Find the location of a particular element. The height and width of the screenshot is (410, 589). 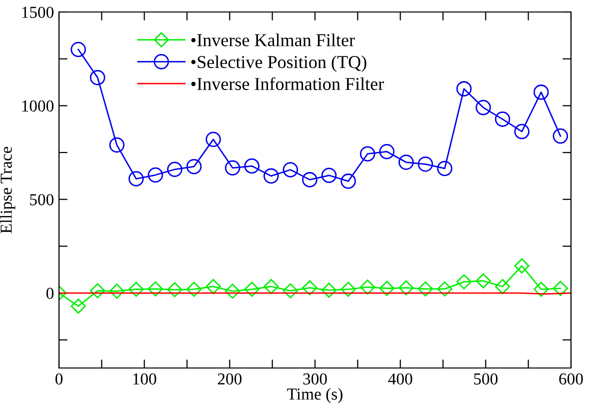

y-tick-label: 1000 is located at coordinates (38, 106).